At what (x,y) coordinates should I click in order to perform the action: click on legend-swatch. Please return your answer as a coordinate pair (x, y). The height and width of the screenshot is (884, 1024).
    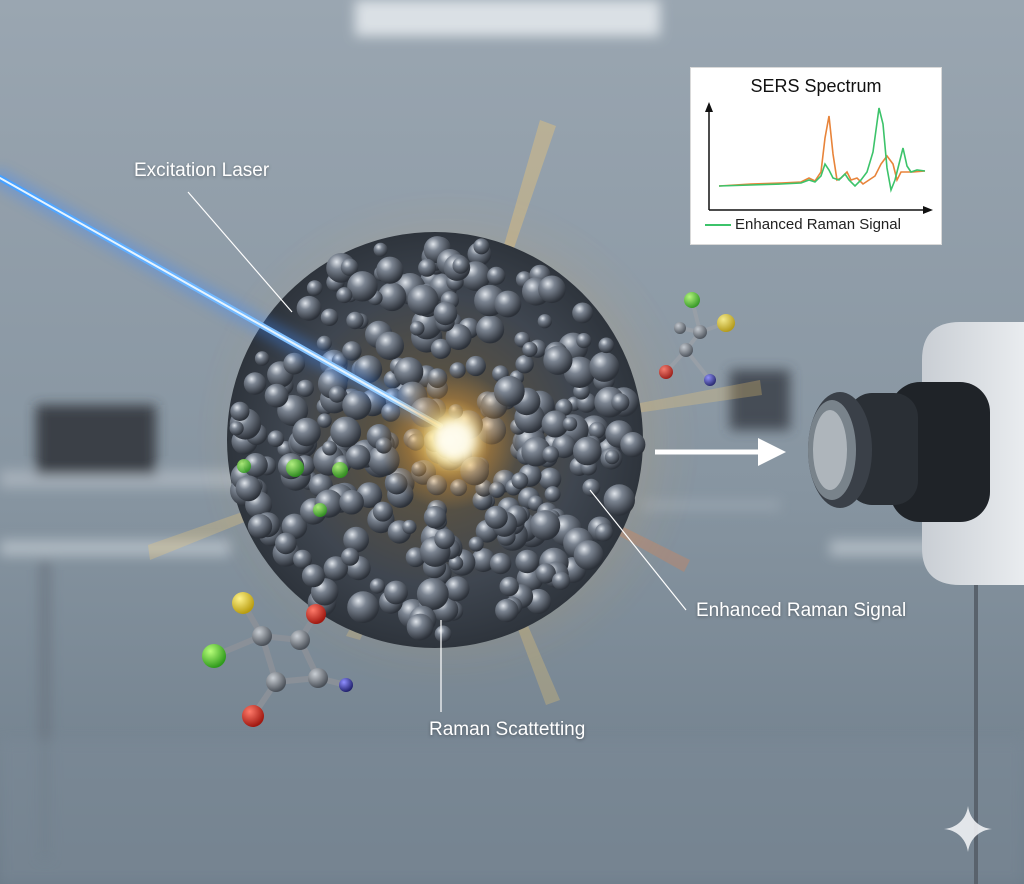
    Looking at the image, I should click on (718, 224).